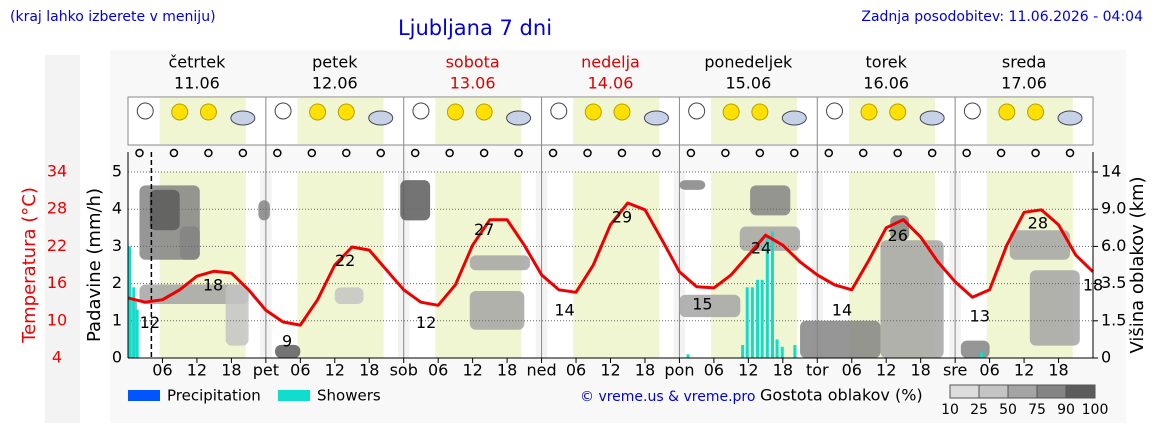 The height and width of the screenshot is (443, 1152). I want to click on x-tick-label: sre, so click(955, 370).